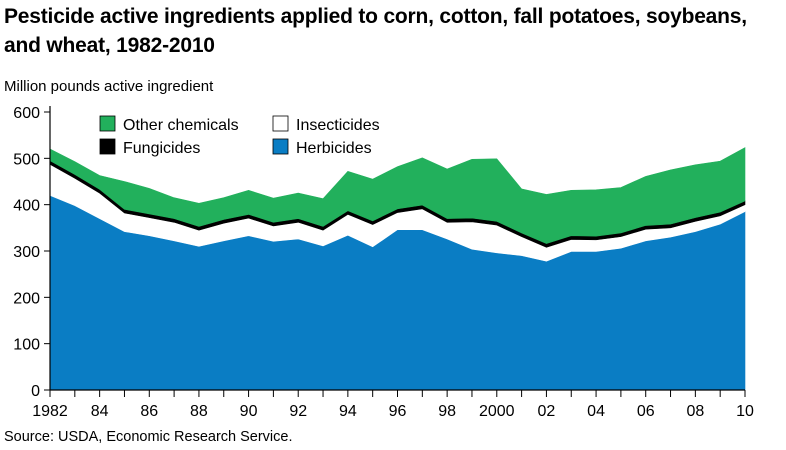 This screenshot has height=450, width=786. I want to click on x-tick-label: 98, so click(447, 411).